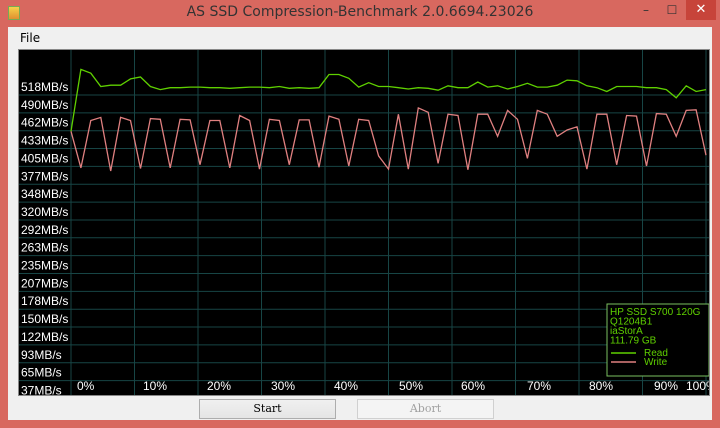  What do you see at coordinates (425, 409) in the screenshot?
I see `abort-button: Abort` at bounding box center [425, 409].